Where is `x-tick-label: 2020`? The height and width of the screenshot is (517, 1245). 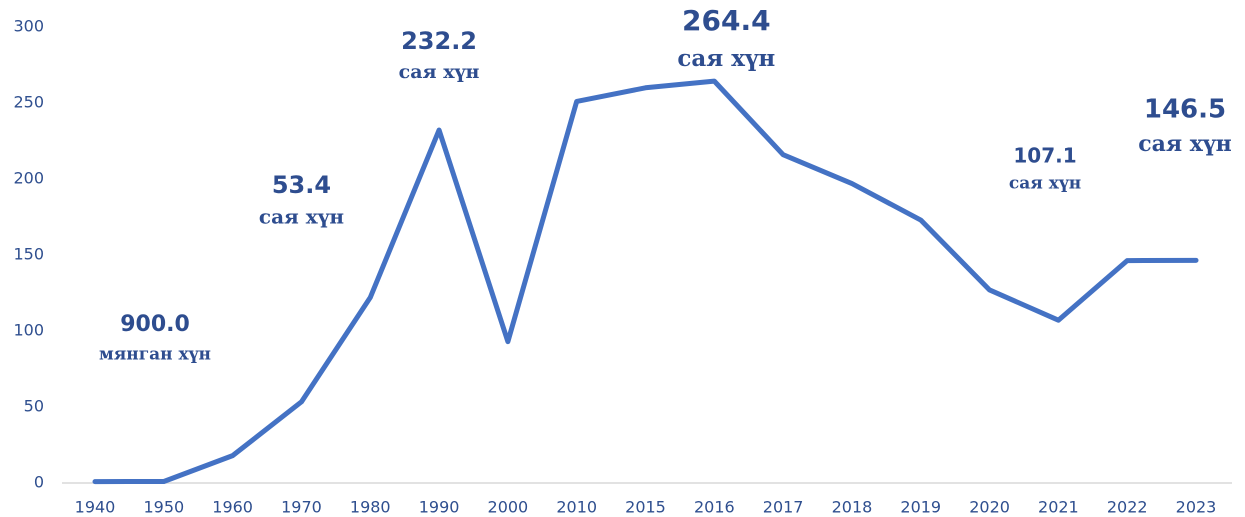 x-tick-label: 2020 is located at coordinates (989, 507).